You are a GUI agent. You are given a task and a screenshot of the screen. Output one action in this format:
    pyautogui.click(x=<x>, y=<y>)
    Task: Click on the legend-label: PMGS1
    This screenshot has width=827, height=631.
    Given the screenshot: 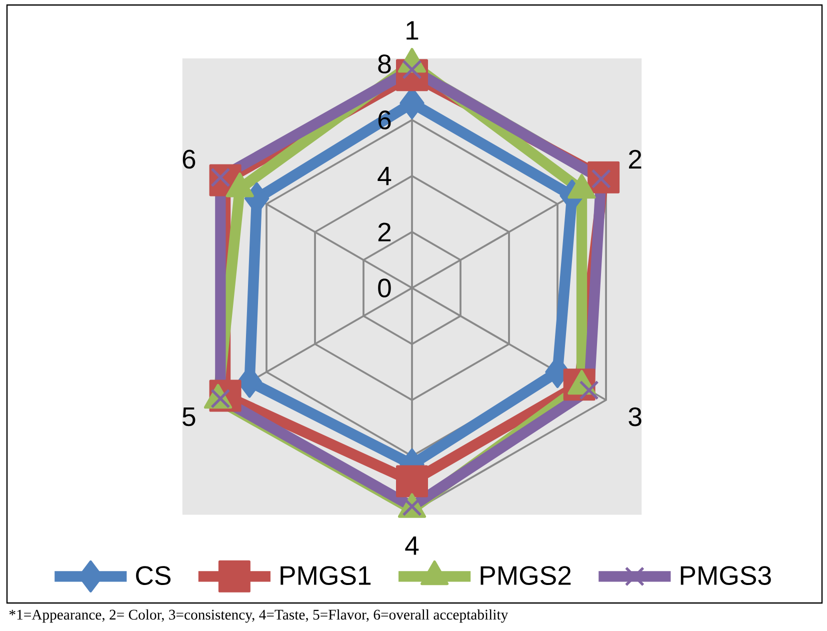 What is the action you would take?
    pyautogui.click(x=325, y=575)
    